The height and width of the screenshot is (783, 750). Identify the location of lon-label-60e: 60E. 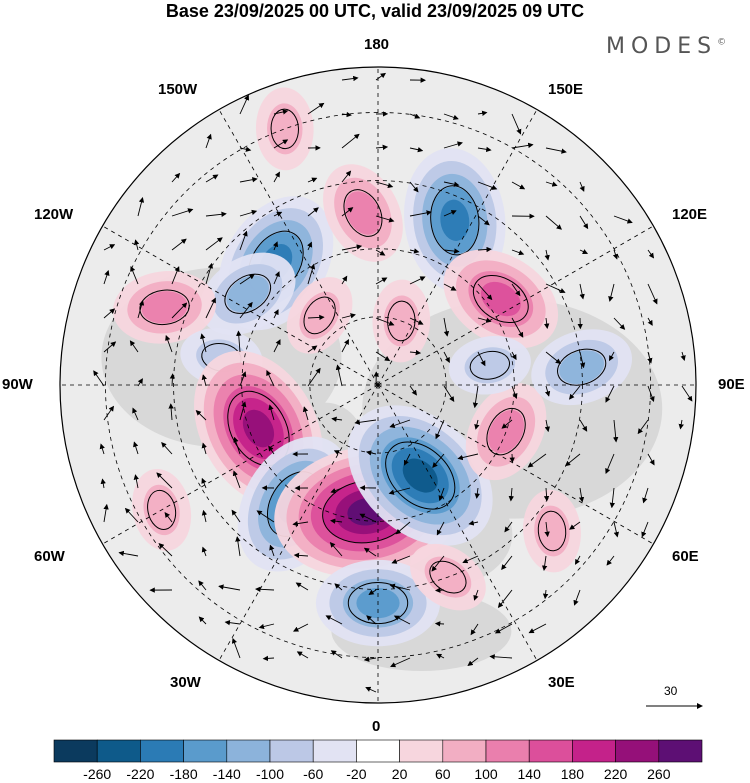
(685, 556).